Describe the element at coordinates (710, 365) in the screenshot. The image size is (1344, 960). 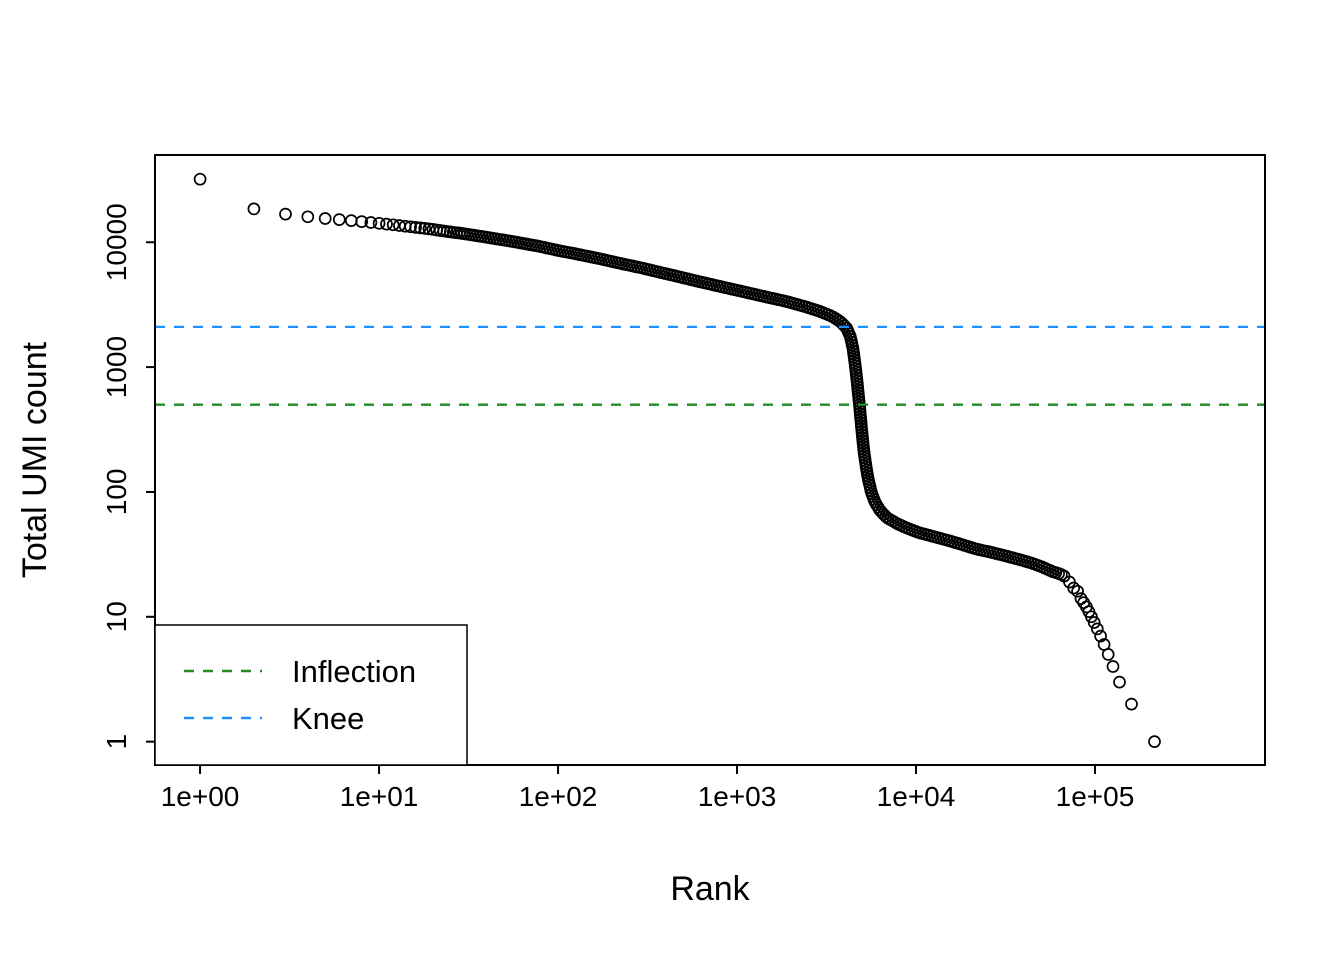
I see `reference-lines` at that location.